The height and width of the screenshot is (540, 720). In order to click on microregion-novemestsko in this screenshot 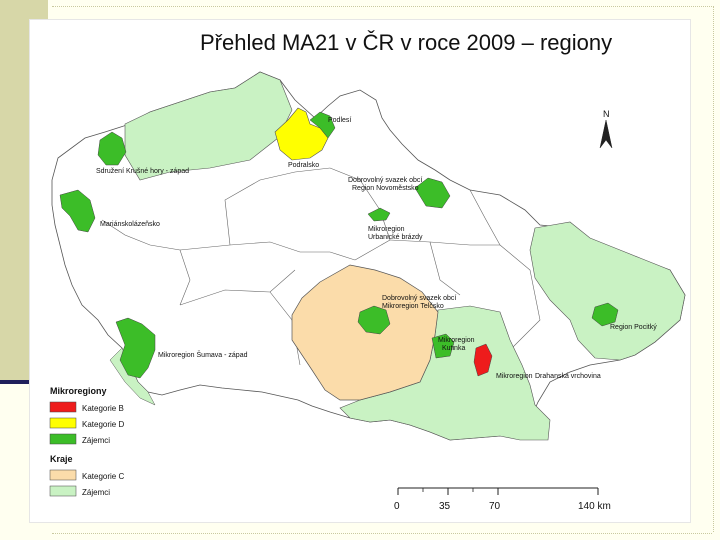, I will do `click(432, 193)`.